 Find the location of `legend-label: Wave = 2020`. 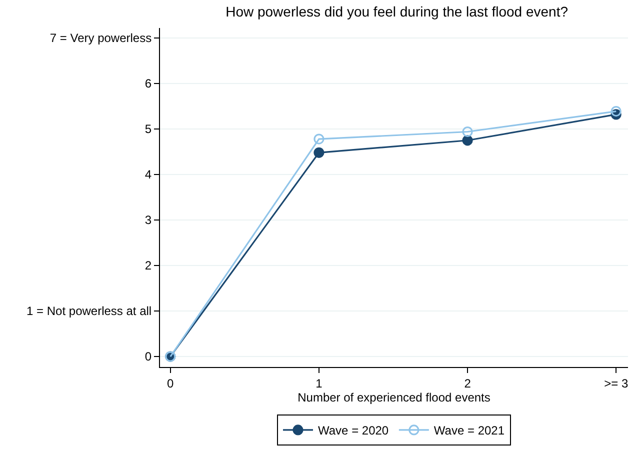

legend-label: Wave = 2020 is located at coordinates (353, 431).